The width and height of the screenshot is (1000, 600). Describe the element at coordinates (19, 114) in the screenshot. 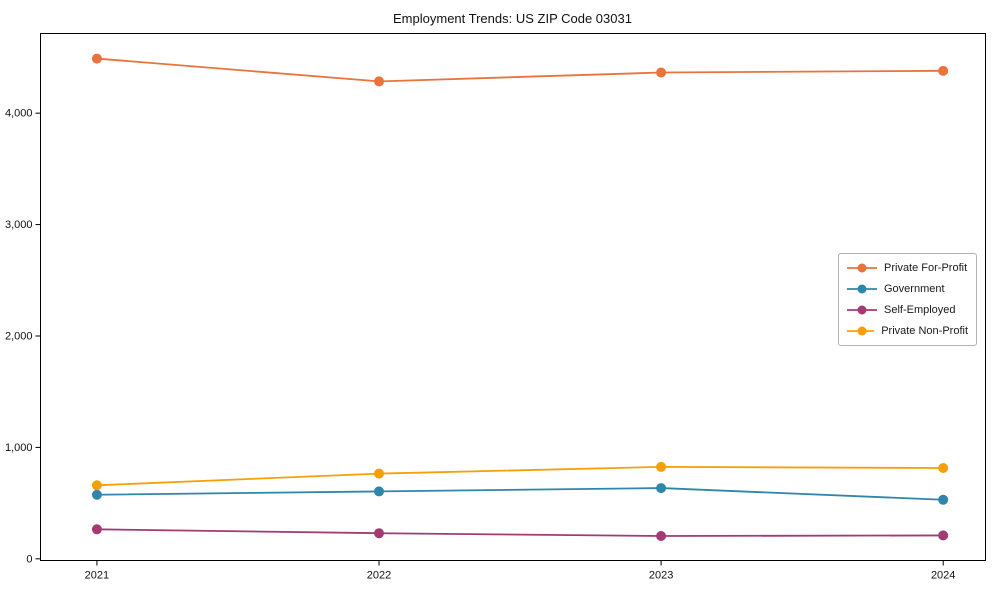

I see `y-axis-tick-label: 4,000` at that location.